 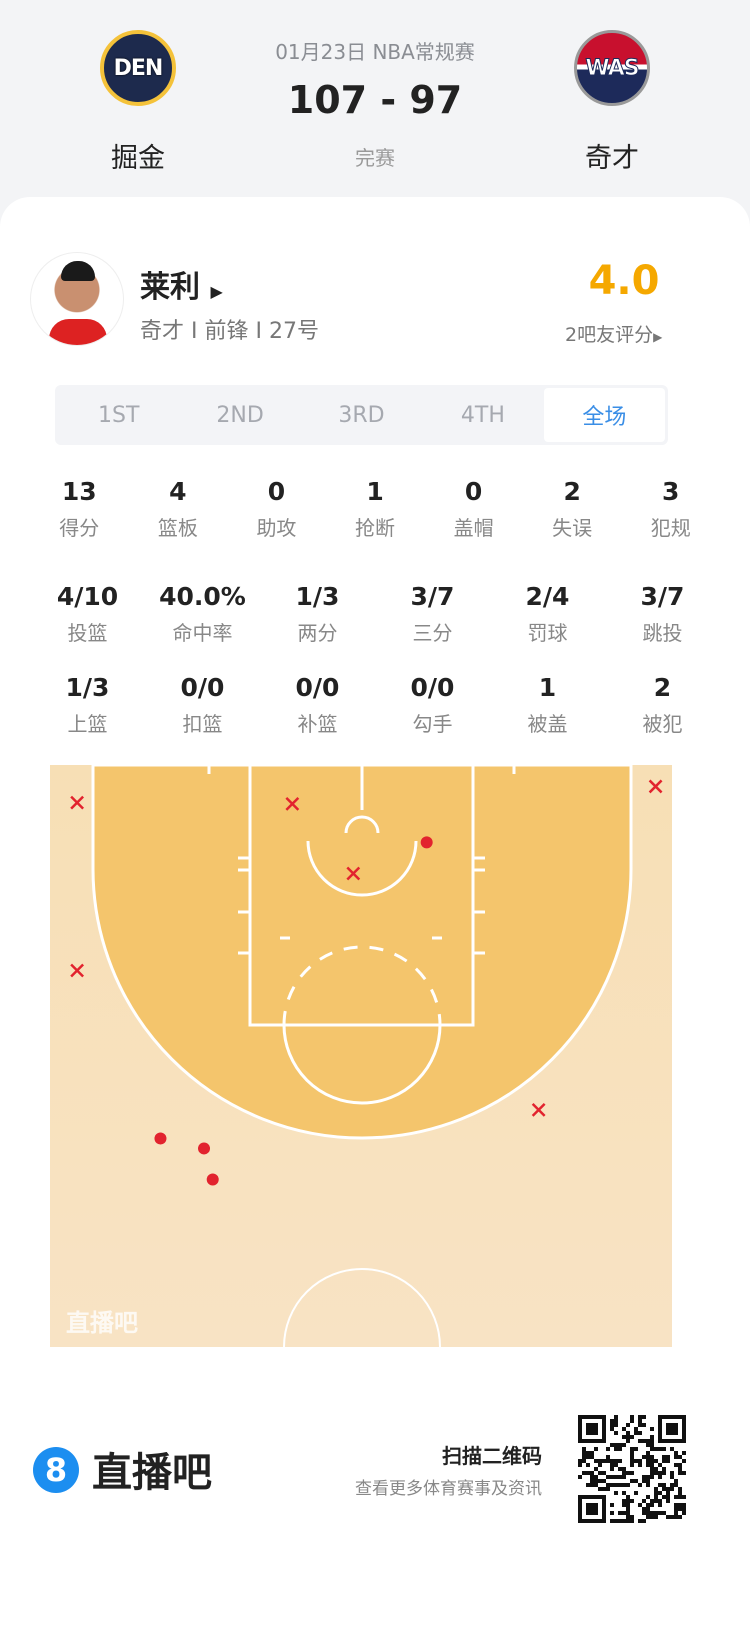 What do you see at coordinates (362, 868) in the screenshot?
I see `restricted-area-arc` at bounding box center [362, 868].